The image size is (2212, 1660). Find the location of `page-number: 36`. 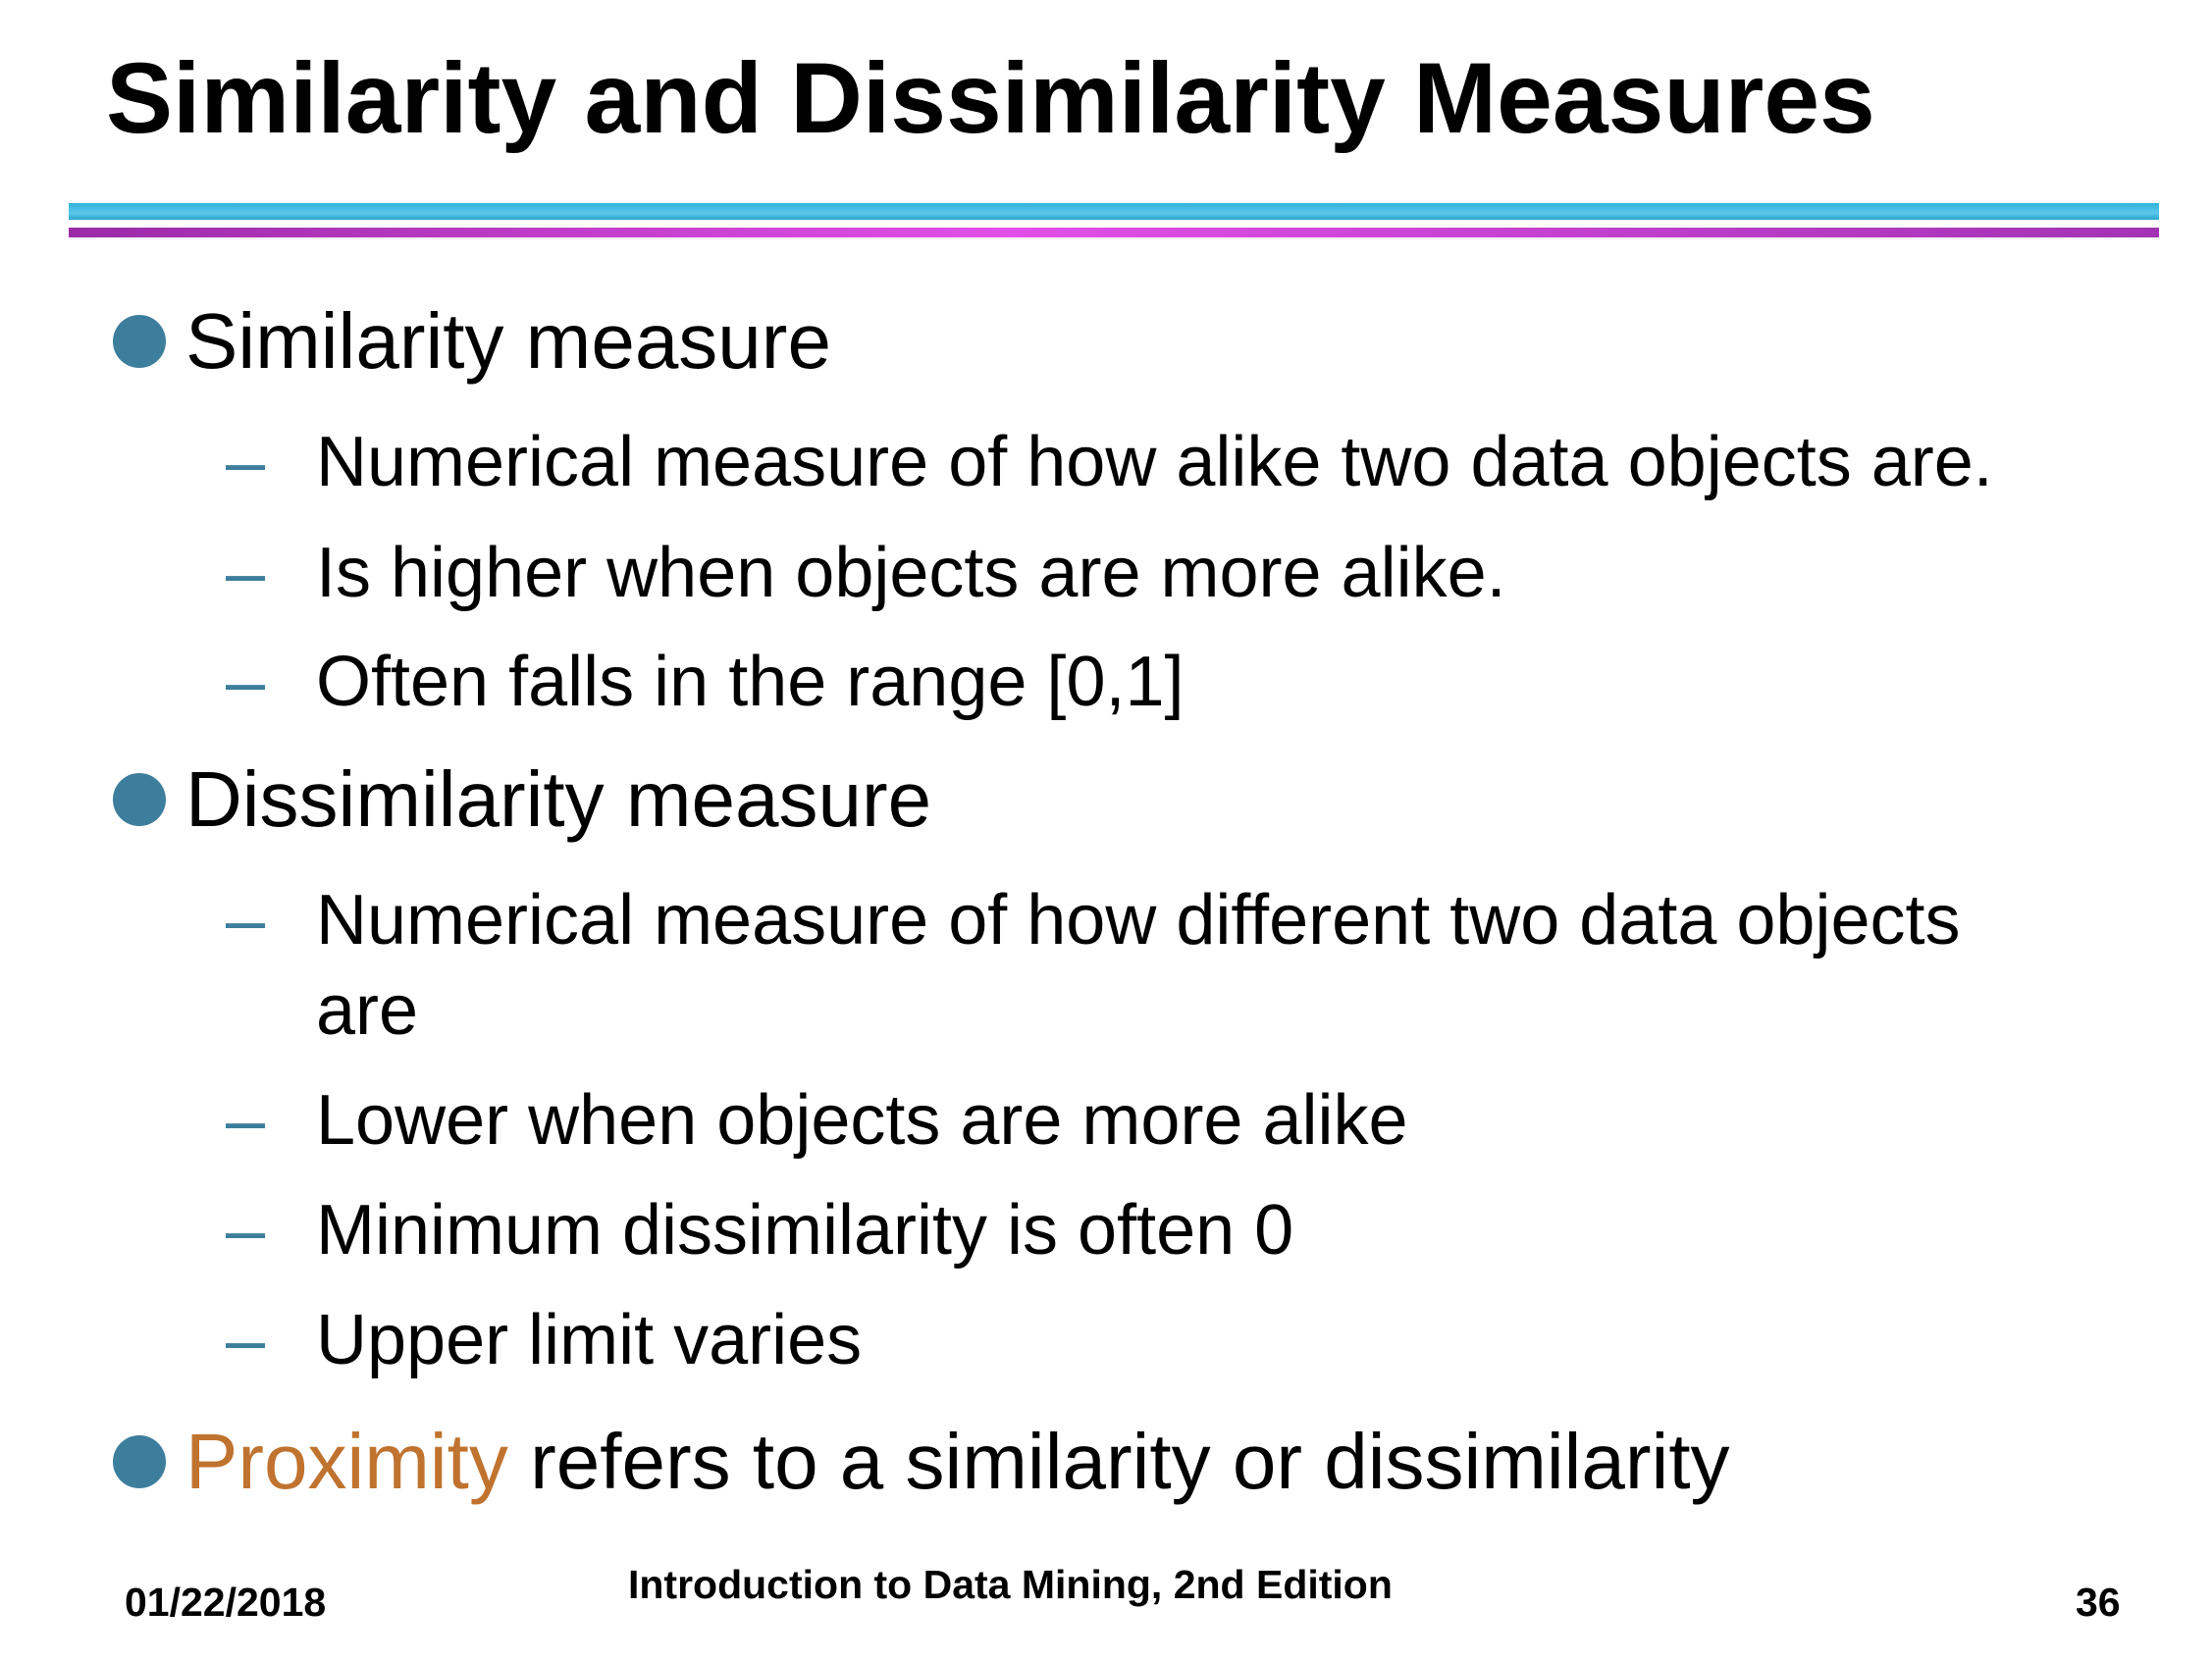

page-number: 36 is located at coordinates (2098, 1602).